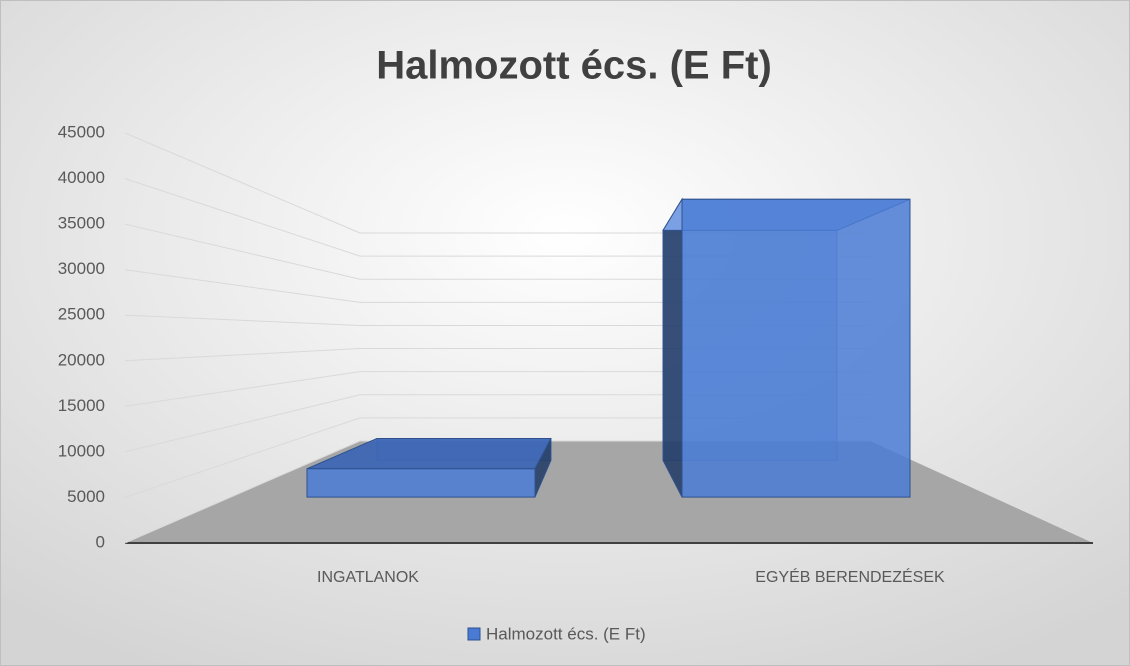  What do you see at coordinates (474, 634) in the screenshot?
I see `legend-swatch` at bounding box center [474, 634].